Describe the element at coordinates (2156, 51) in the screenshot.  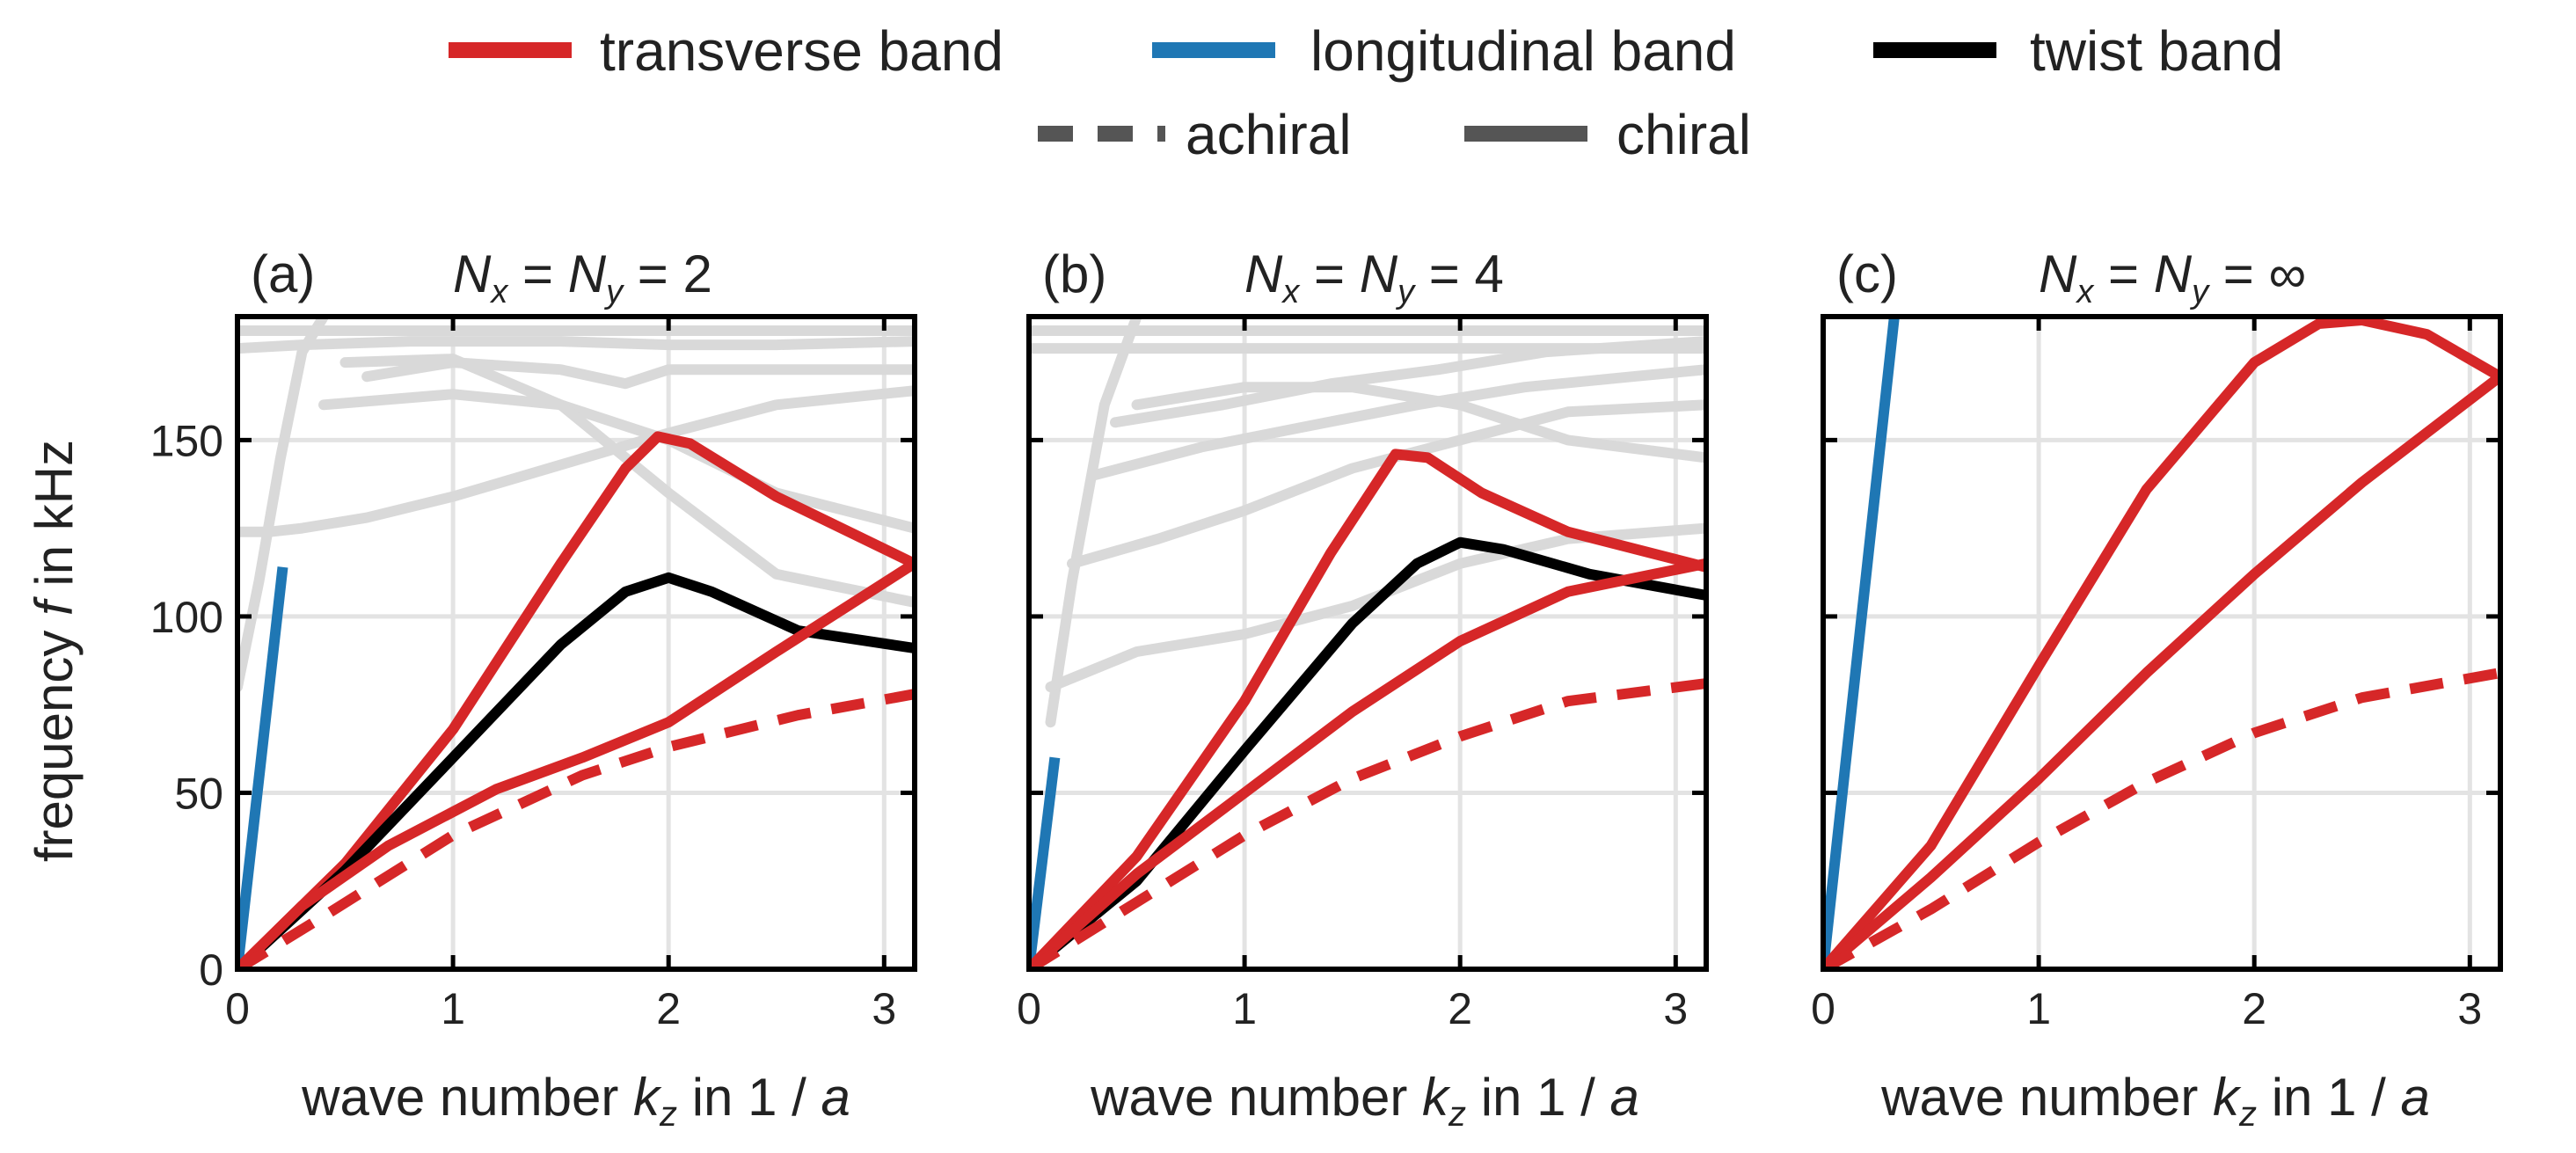
I see `legend-twist-label: twist band` at that location.